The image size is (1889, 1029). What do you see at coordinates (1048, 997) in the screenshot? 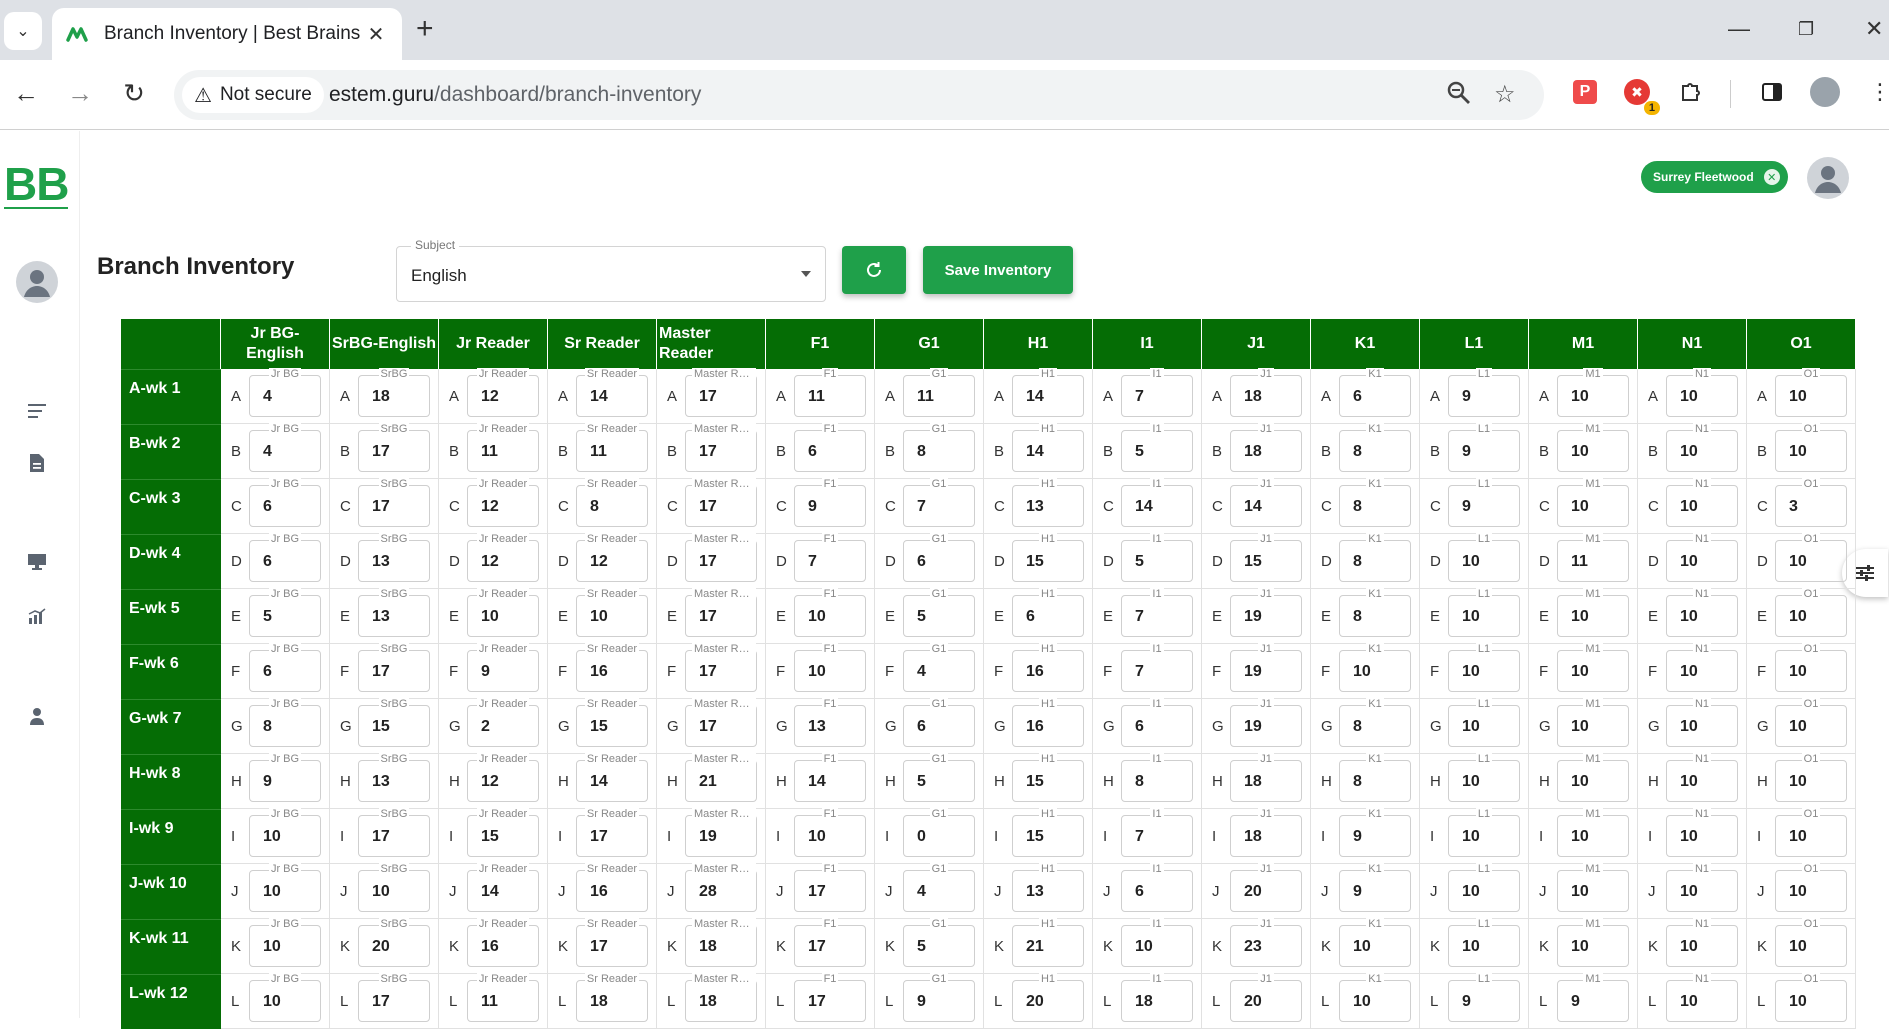
I see `inventory-input: H1 20` at bounding box center [1048, 997].